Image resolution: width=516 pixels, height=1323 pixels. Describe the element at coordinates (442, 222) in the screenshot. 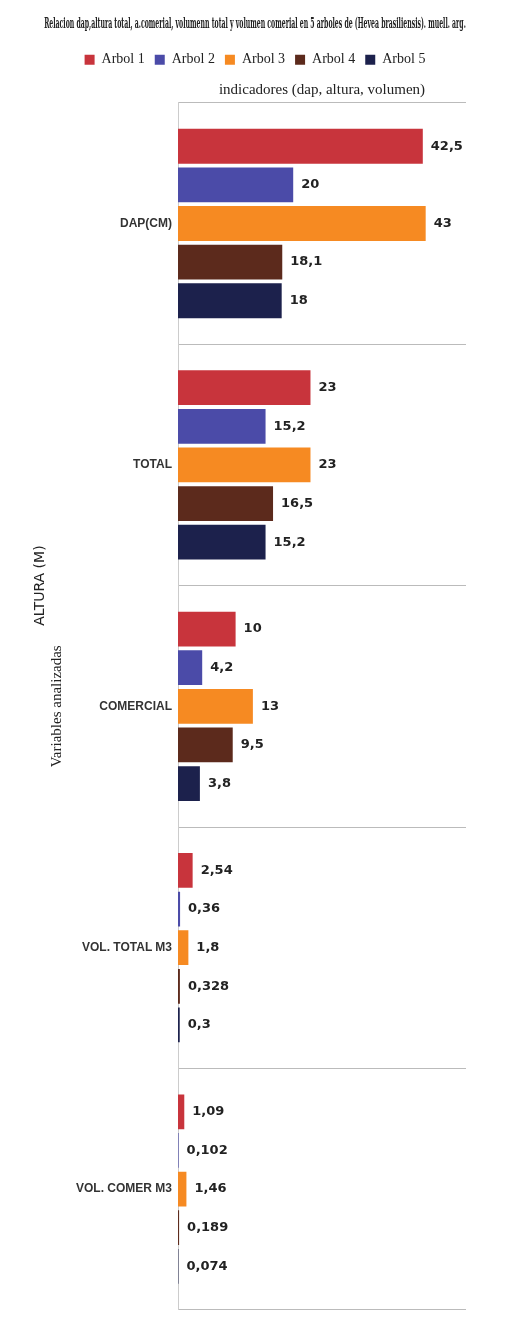

I see `data-label: 43` at that location.